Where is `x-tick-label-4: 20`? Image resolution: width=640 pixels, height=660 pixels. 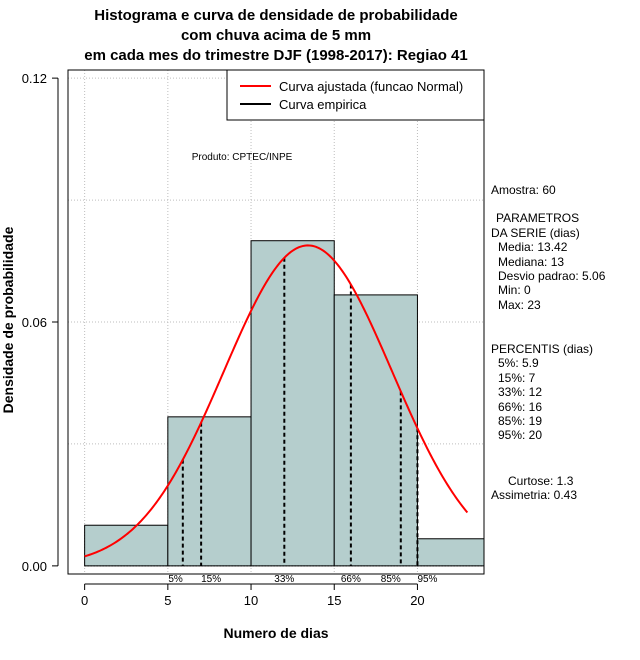 x-tick-label-4: 20 is located at coordinates (417, 600).